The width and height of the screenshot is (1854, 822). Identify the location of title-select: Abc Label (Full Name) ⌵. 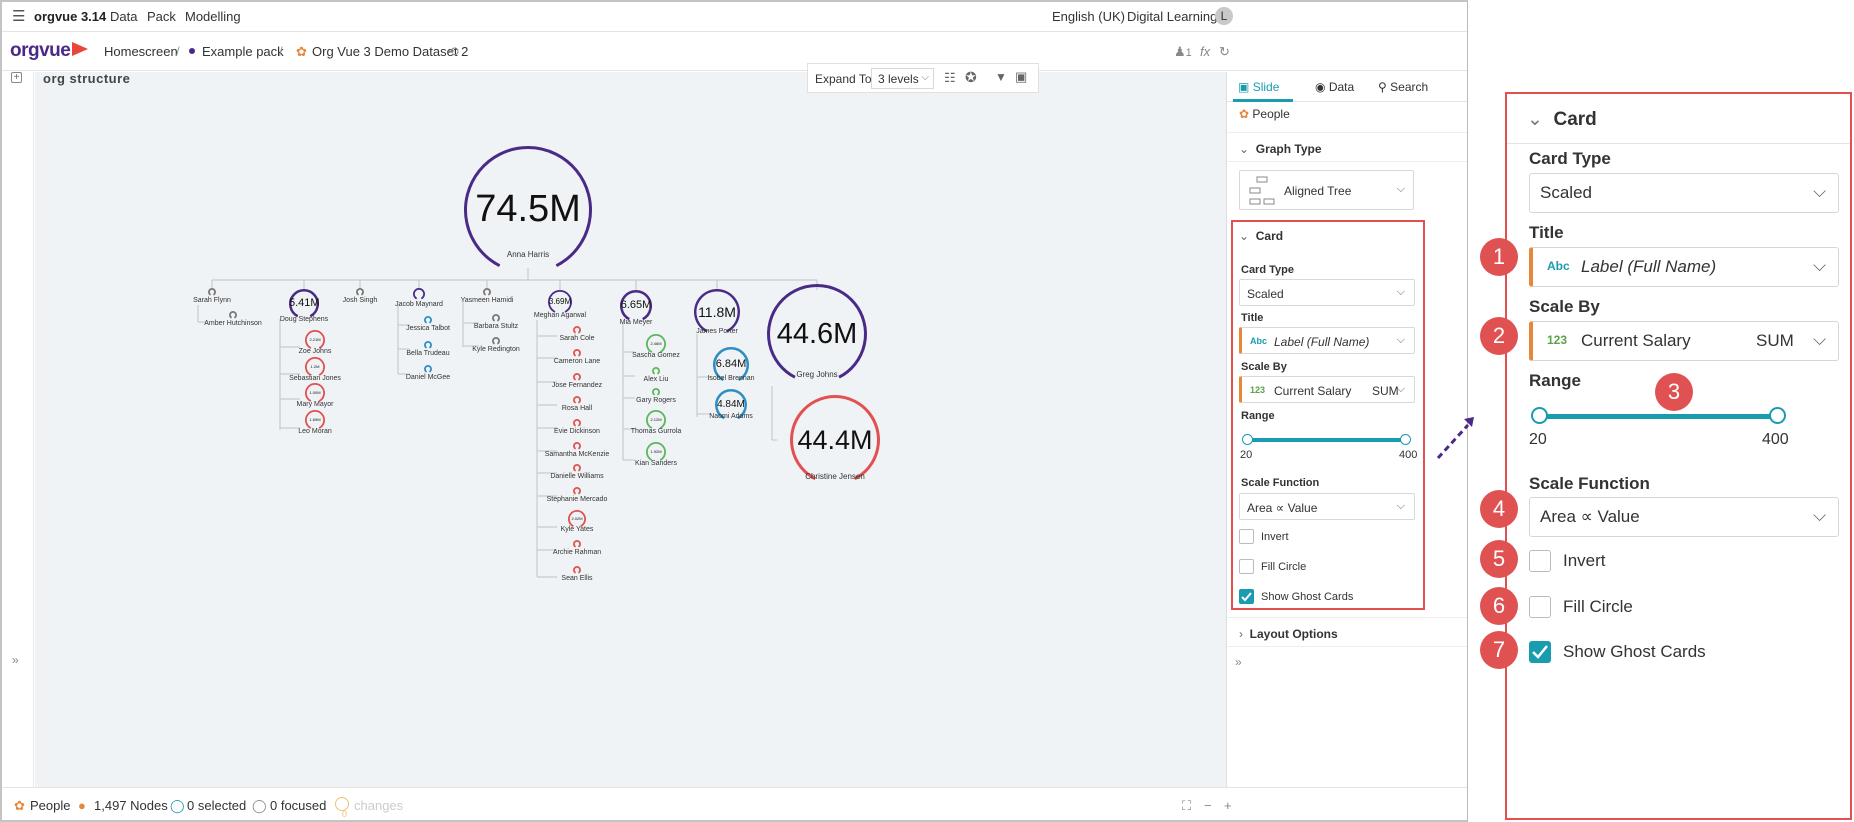
(1327, 340).